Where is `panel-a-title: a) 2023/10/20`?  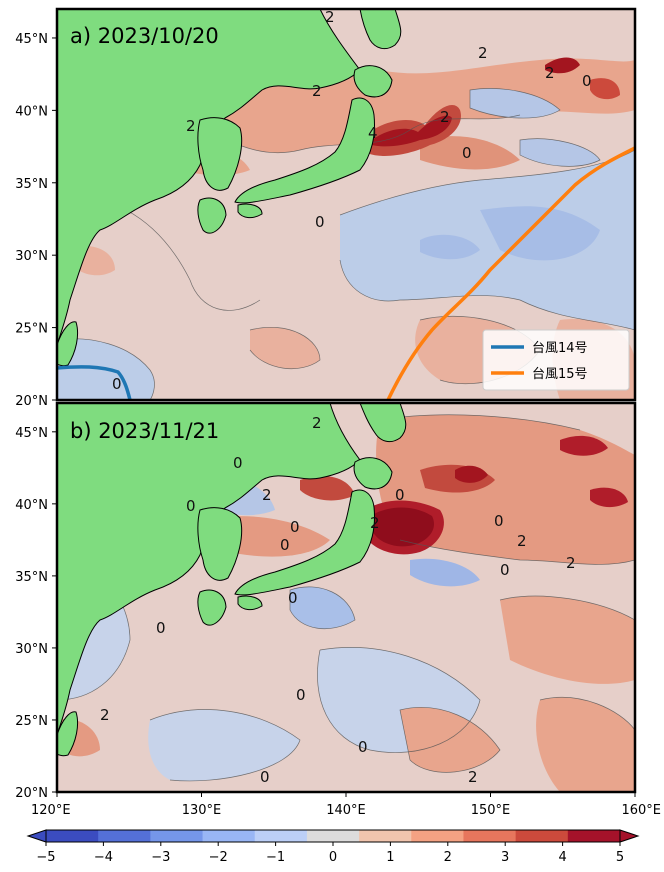
panel-a-title: a) 2023/10/20 is located at coordinates (144, 36).